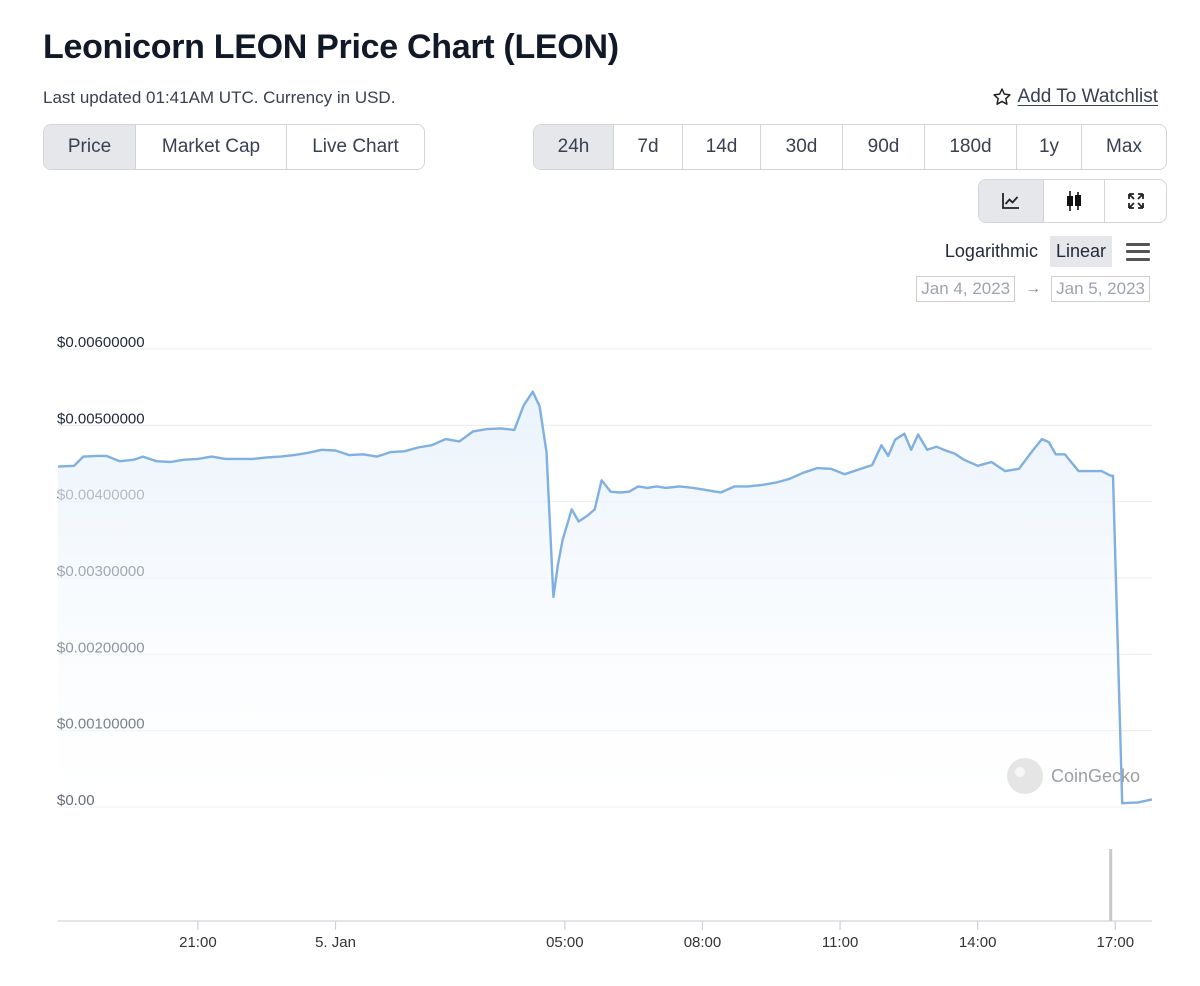 This screenshot has height=986, width=1200. Describe the element at coordinates (1049, 147) in the screenshot. I see `range-1y: 1y` at that location.